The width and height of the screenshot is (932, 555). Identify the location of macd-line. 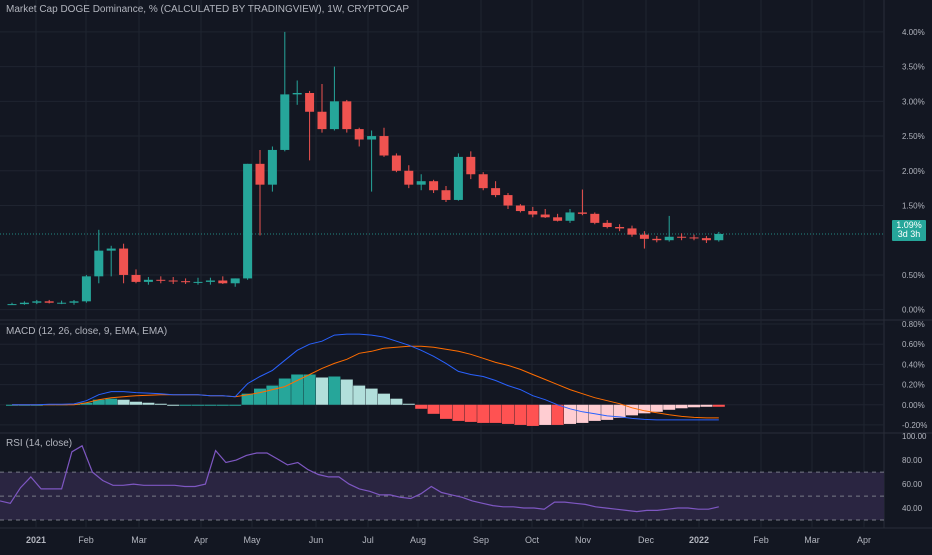
(365, 377).